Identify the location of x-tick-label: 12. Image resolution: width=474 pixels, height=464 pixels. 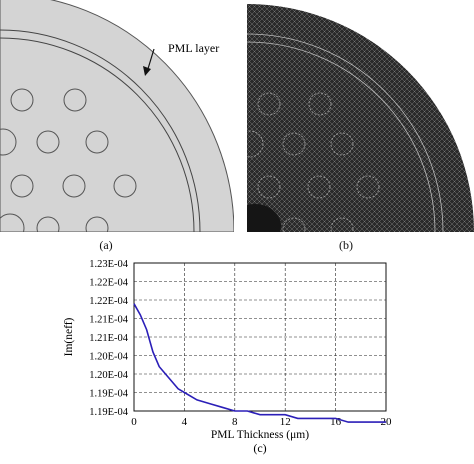
(285, 422).